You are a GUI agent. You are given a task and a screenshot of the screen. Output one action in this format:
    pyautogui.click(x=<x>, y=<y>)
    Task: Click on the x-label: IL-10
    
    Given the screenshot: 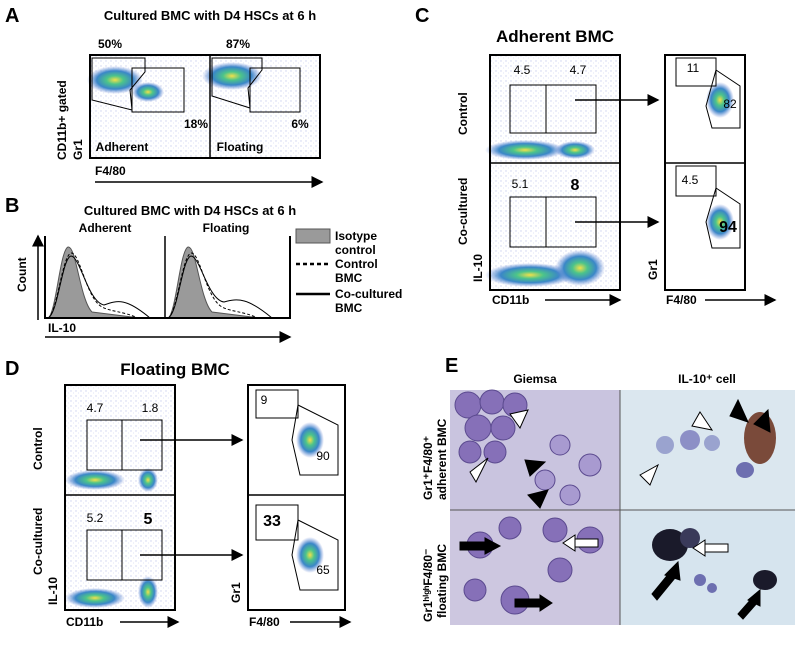 What is the action you would take?
    pyautogui.click(x=62, y=328)
    